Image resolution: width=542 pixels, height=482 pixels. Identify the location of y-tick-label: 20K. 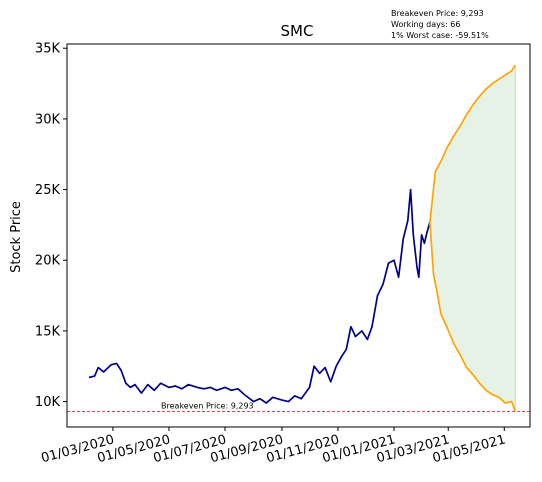
(48, 261).